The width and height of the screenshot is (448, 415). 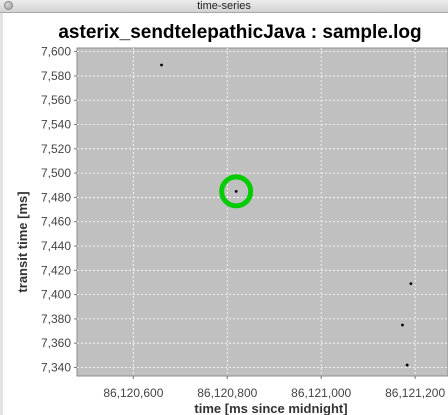 What do you see at coordinates (56, 173) in the screenshot?
I see `y-tick-label: 7,500` at bounding box center [56, 173].